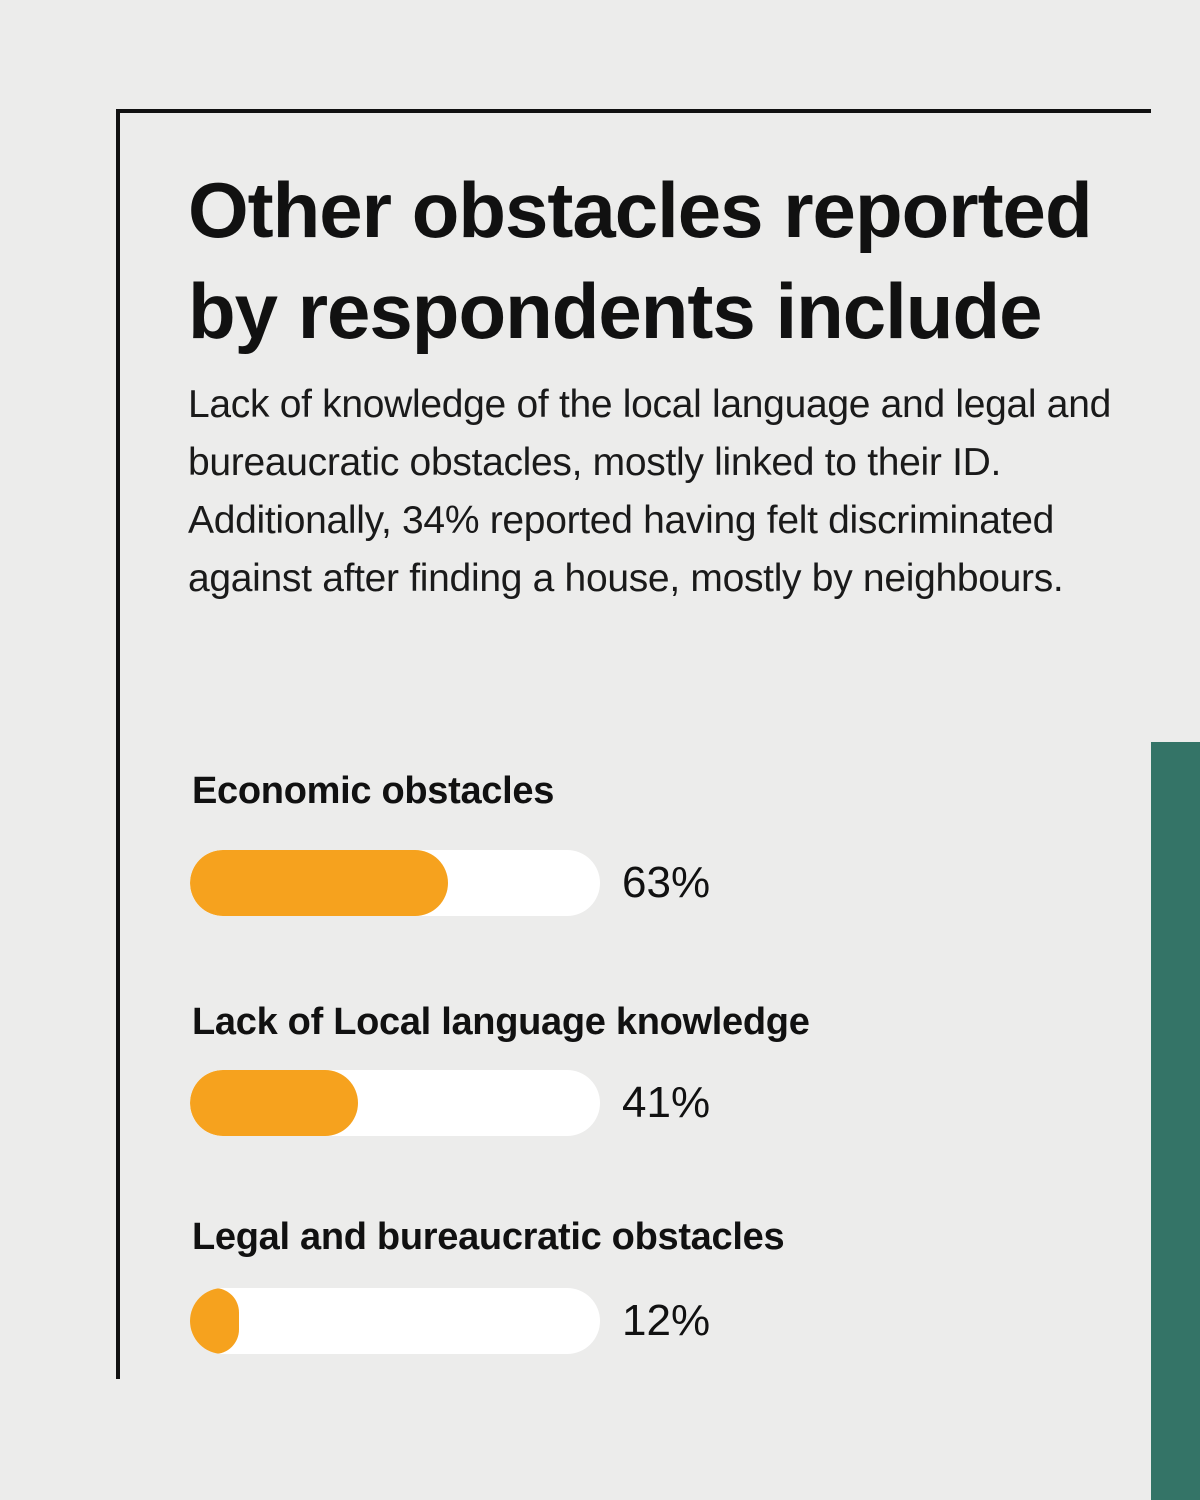 The width and height of the screenshot is (1200, 1500). What do you see at coordinates (118, 744) in the screenshot?
I see `frame-left-line` at bounding box center [118, 744].